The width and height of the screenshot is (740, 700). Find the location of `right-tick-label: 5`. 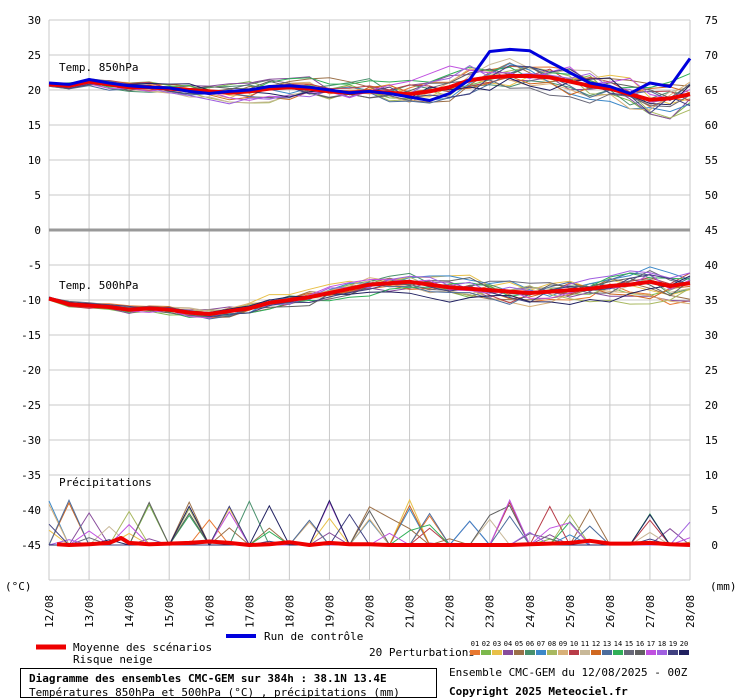

right-tick-label: 5 is located at coordinates (714, 510).